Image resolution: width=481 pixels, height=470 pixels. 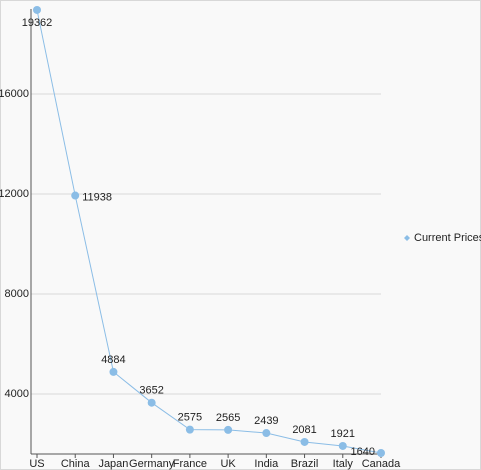 I want to click on data-label: 2081, so click(x=304, y=430).